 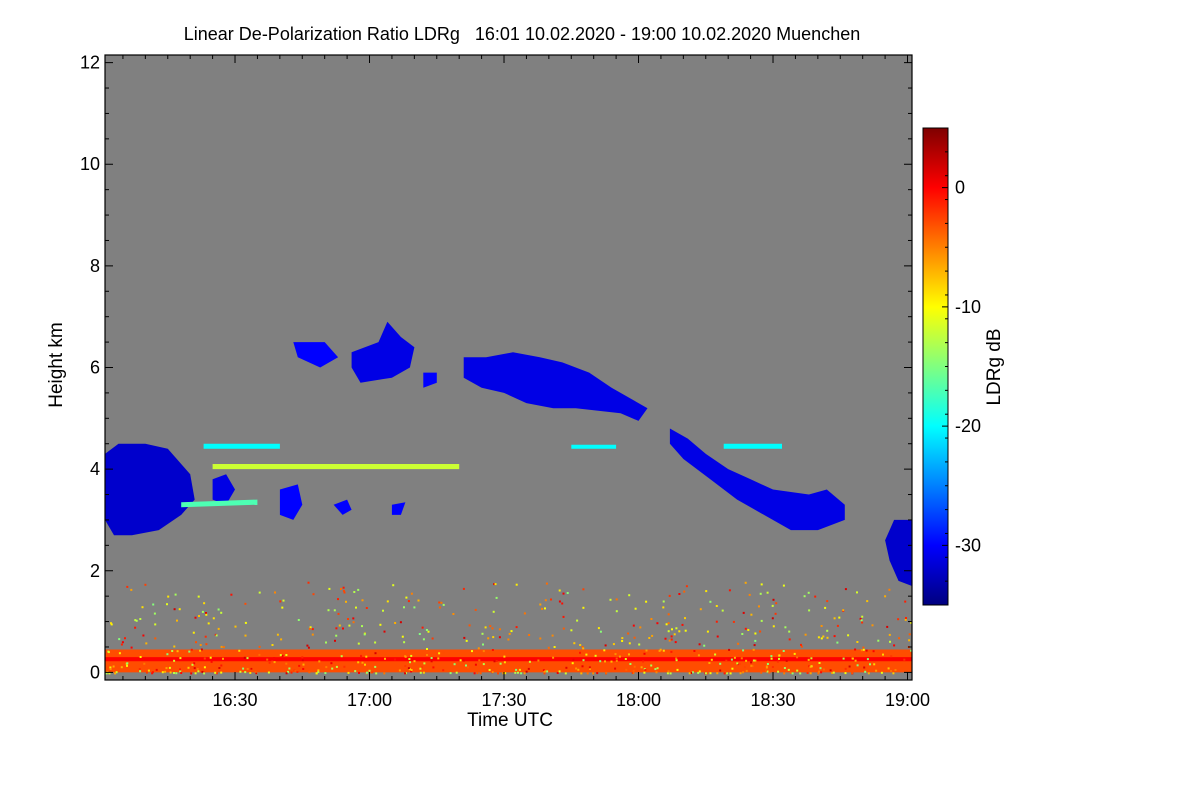 What do you see at coordinates (503, 700) in the screenshot?
I see `x-tick-label: 17:30` at bounding box center [503, 700].